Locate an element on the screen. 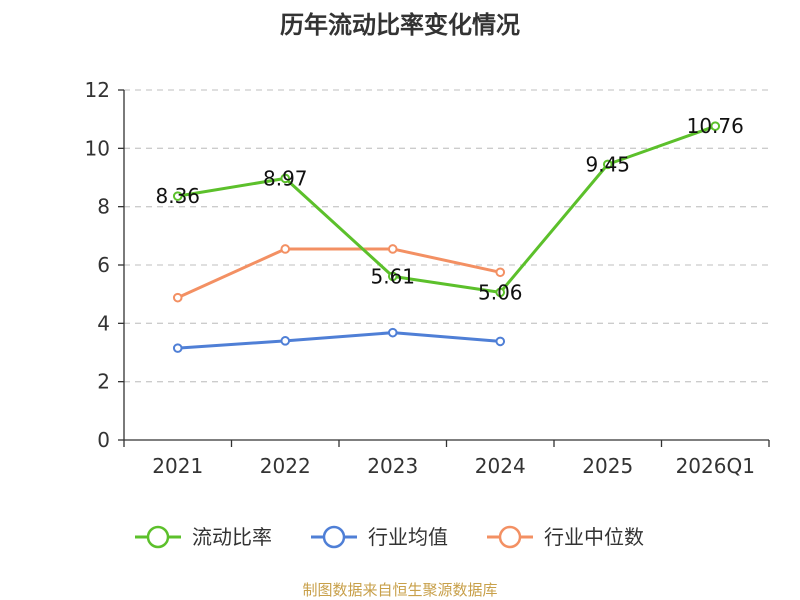 Image resolution: width=800 pixels, height=600 pixels. legend-label: 行业均值 is located at coordinates (408, 537).